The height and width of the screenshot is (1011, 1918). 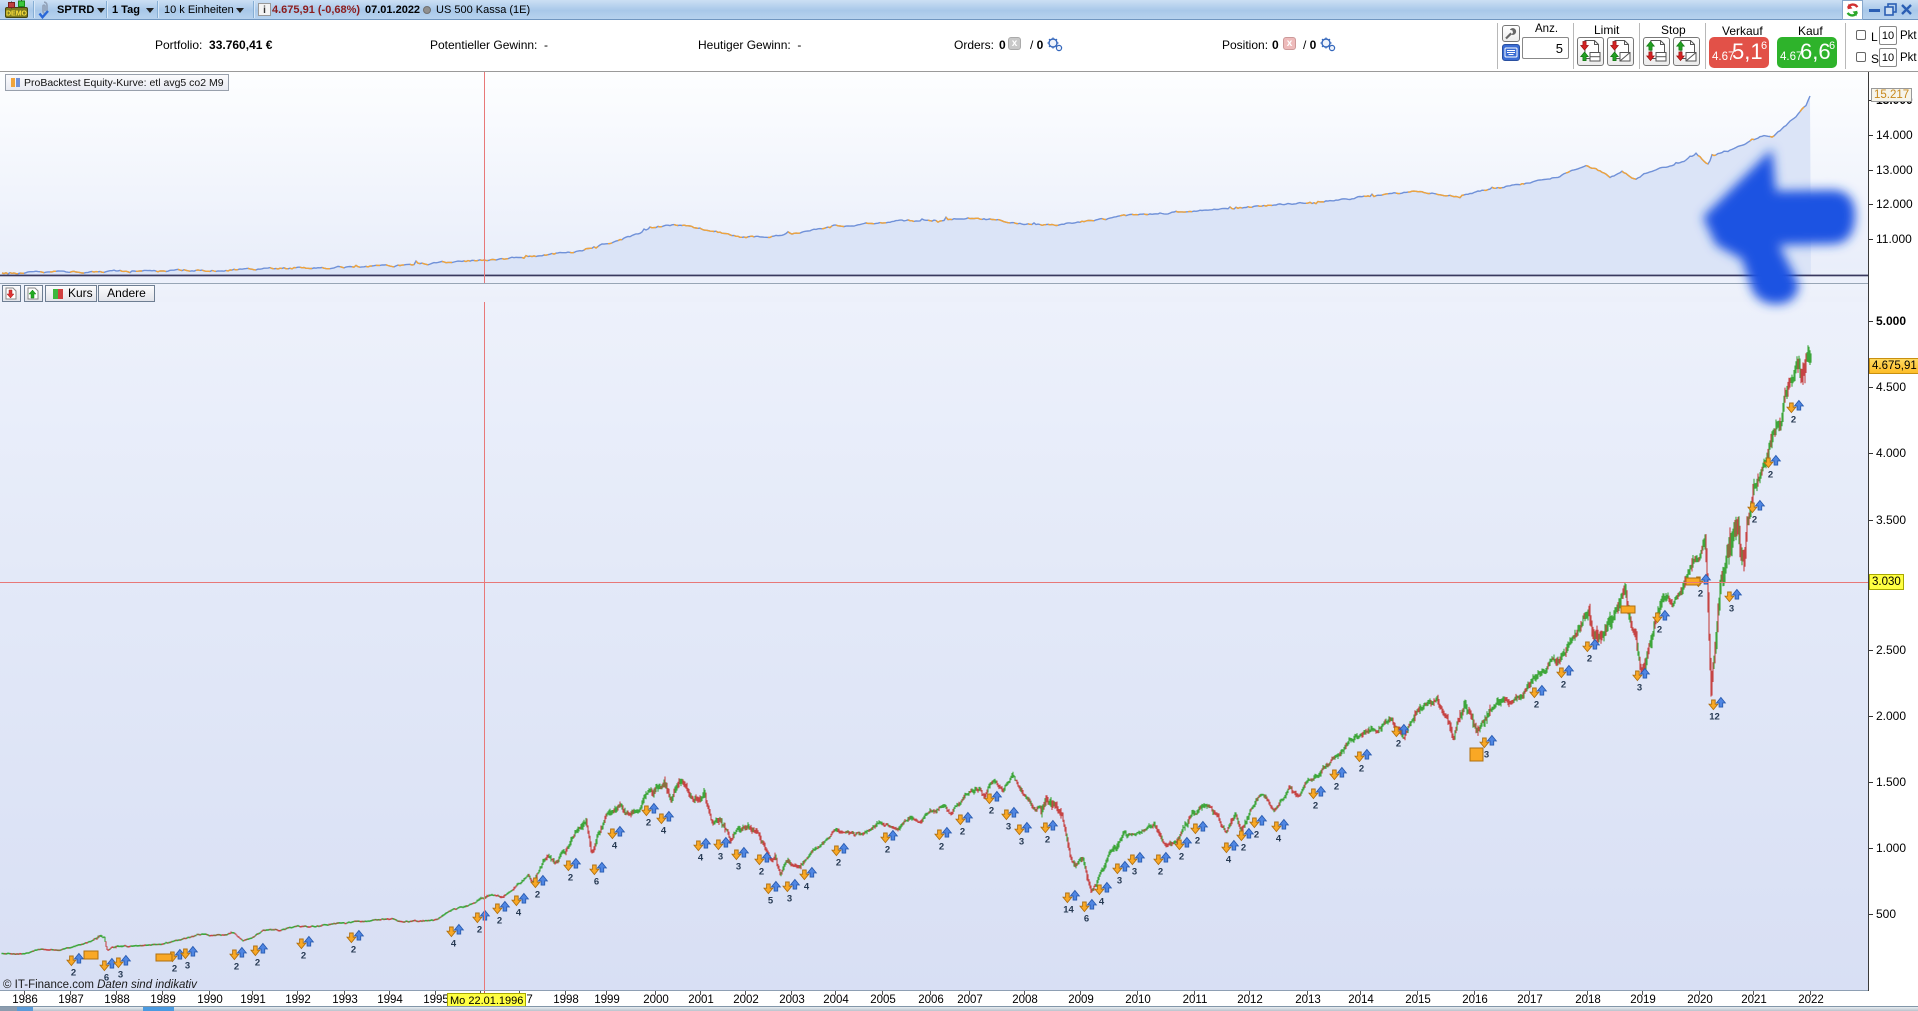 What do you see at coordinates (1068, 910) in the screenshot?
I see `svg-text: 14` at bounding box center [1068, 910].